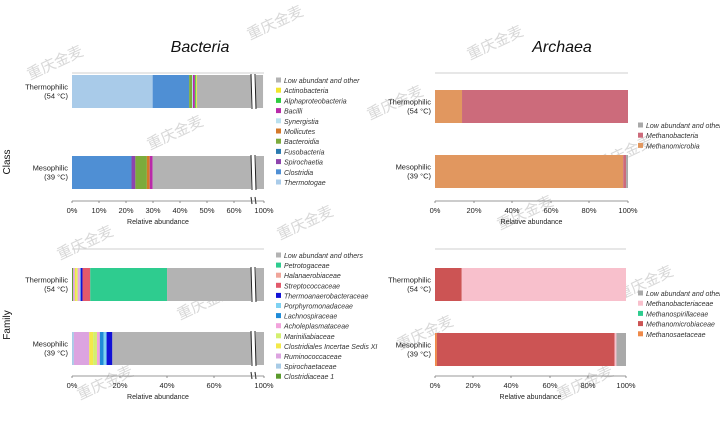  What do you see at coordinates (679, 304) in the screenshot?
I see `legend-label: Methanobacteriaceae` at bounding box center [679, 304].